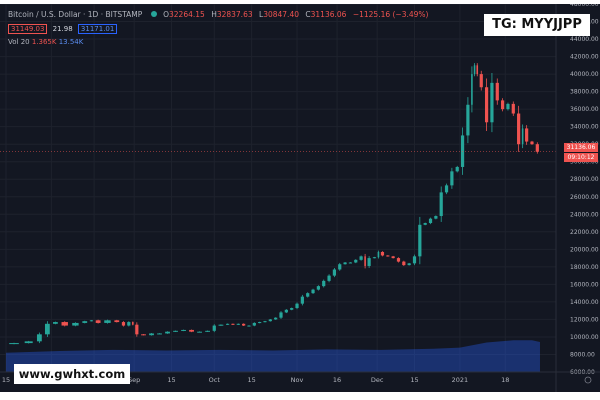 This screenshot has height=400, width=600. I want to click on price-tick-label: 40000.00, so click(584, 74).